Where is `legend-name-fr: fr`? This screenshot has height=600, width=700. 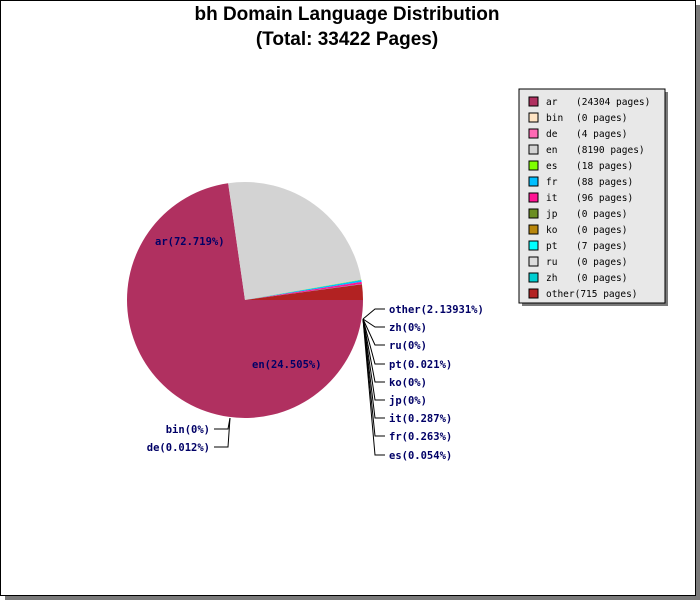 legend-name-fr: fr is located at coordinates (552, 182).